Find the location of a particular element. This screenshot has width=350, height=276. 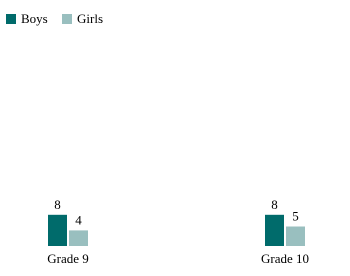

legend-label: Girls is located at coordinates (90, 18).